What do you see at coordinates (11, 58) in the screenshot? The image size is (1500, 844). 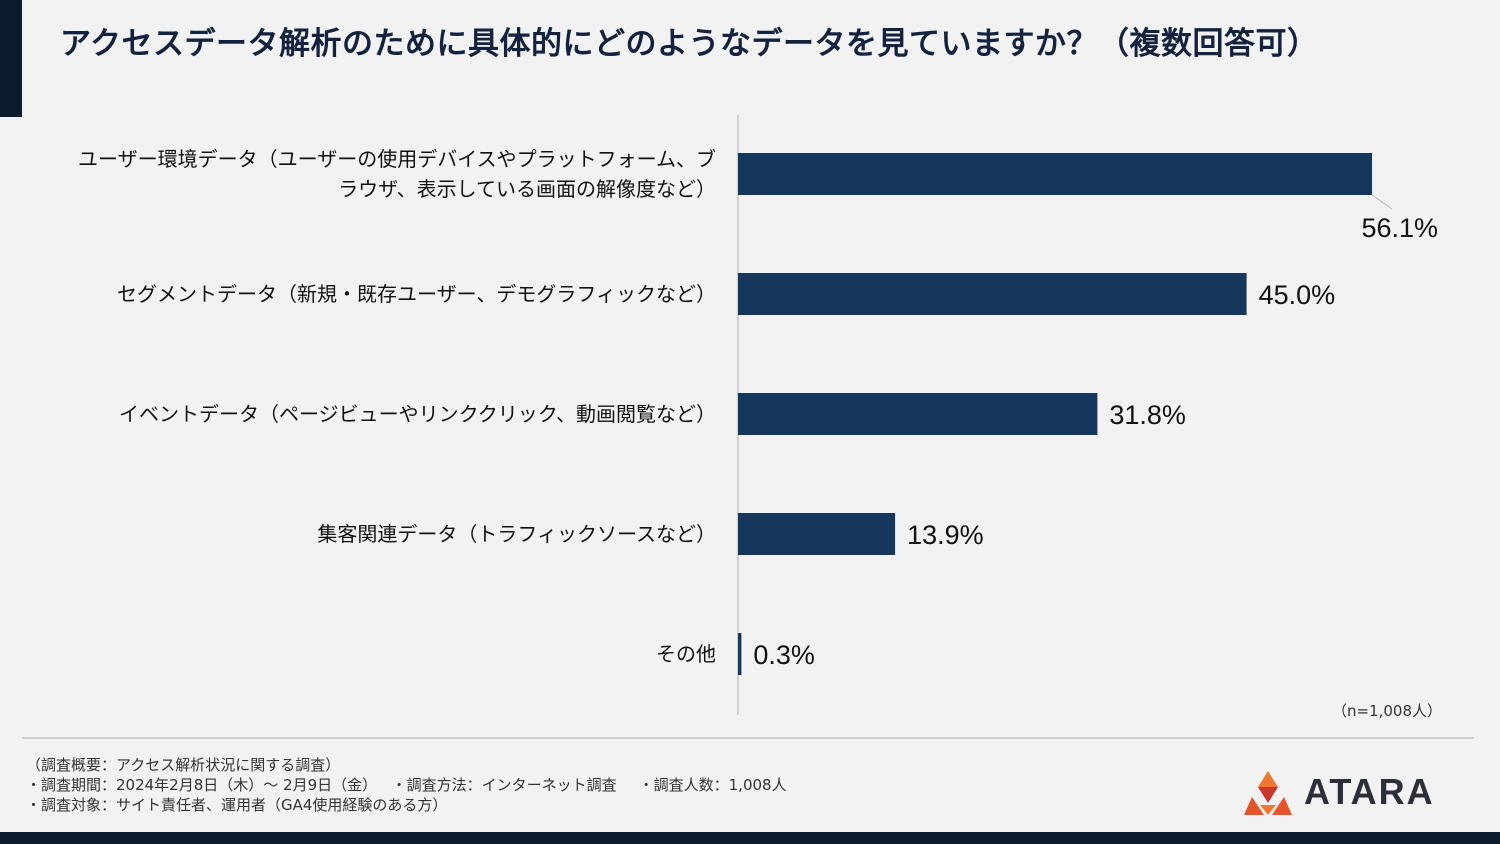 I see `title-accent-bar` at bounding box center [11, 58].